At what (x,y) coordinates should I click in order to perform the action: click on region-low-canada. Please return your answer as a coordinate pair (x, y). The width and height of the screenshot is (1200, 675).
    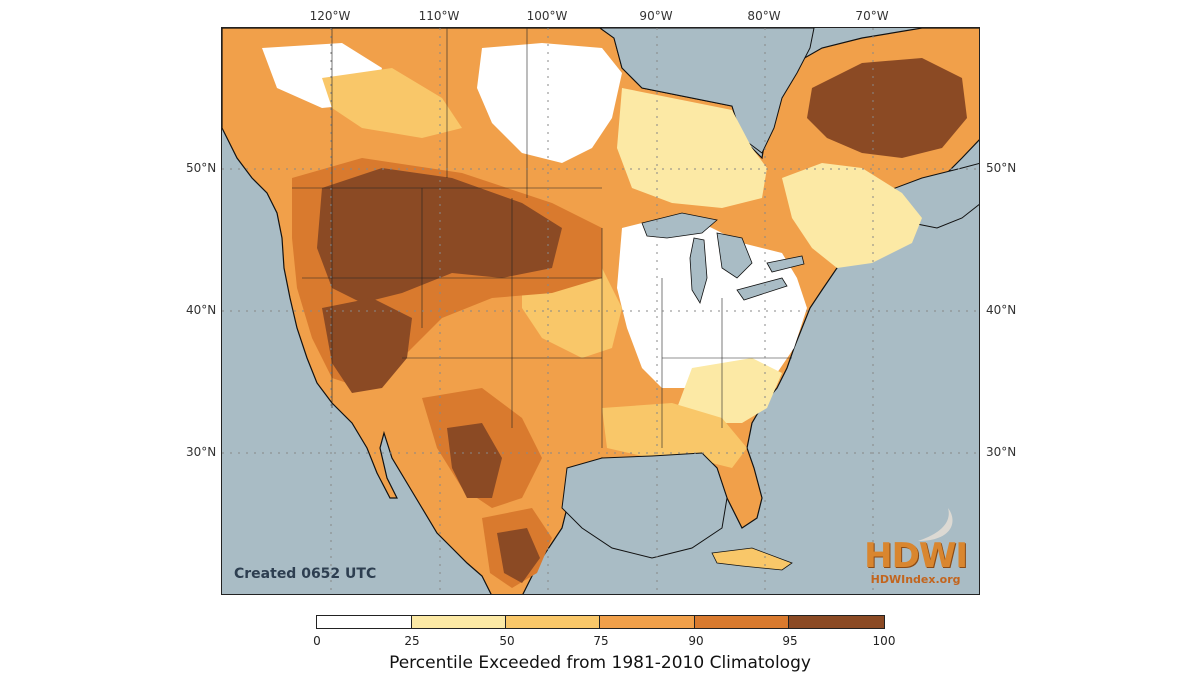
    Looking at the image, I should click on (549, 103).